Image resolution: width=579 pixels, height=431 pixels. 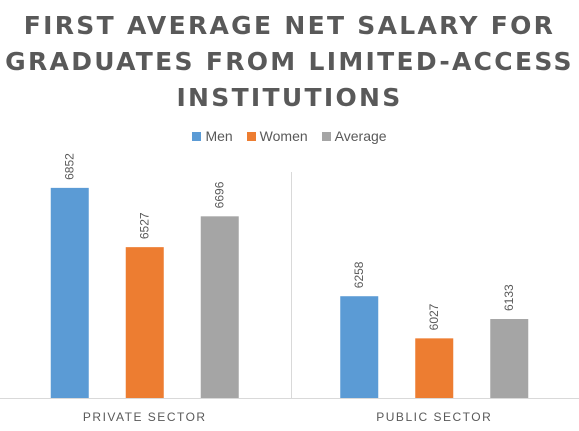 I want to click on bar-men-public, so click(x=359, y=347).